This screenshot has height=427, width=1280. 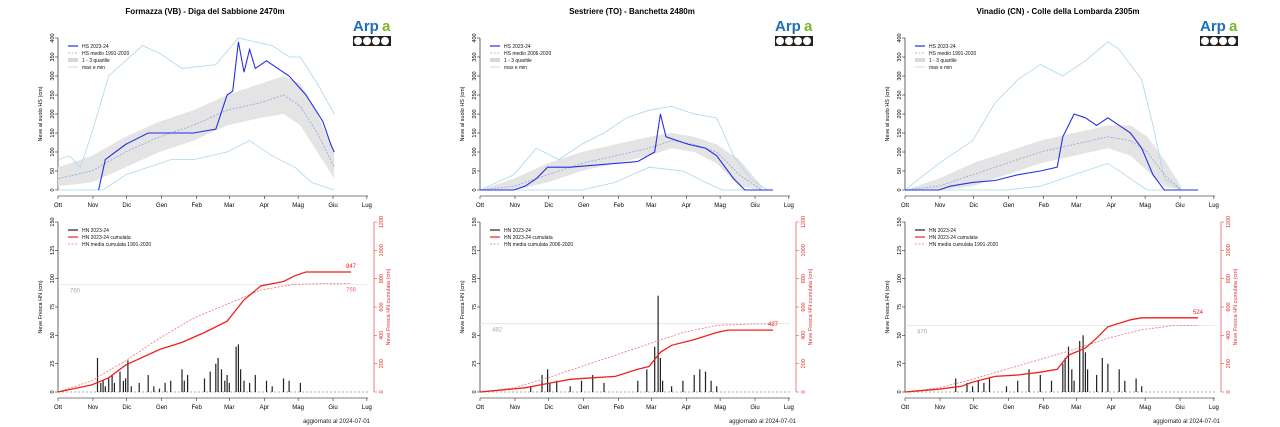 I want to click on current-line, so click(x=627, y=152).